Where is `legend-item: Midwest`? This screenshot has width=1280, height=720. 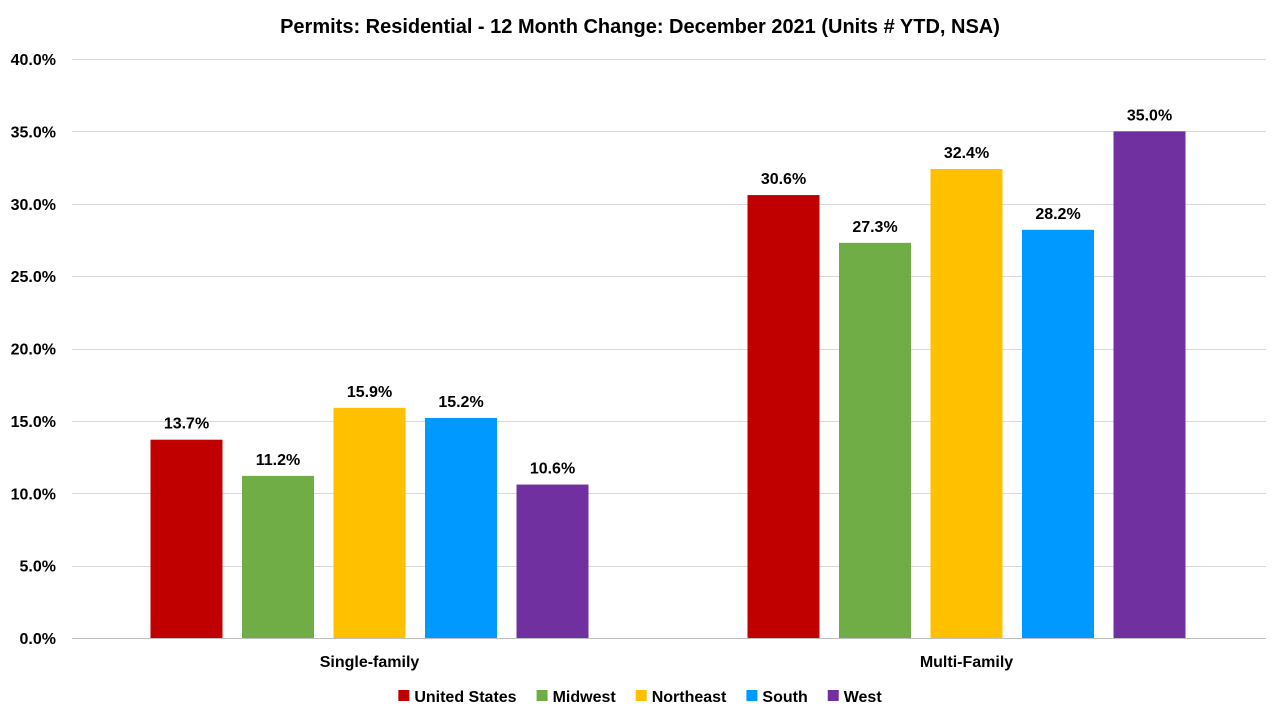 legend-item: Midwest is located at coordinates (576, 697).